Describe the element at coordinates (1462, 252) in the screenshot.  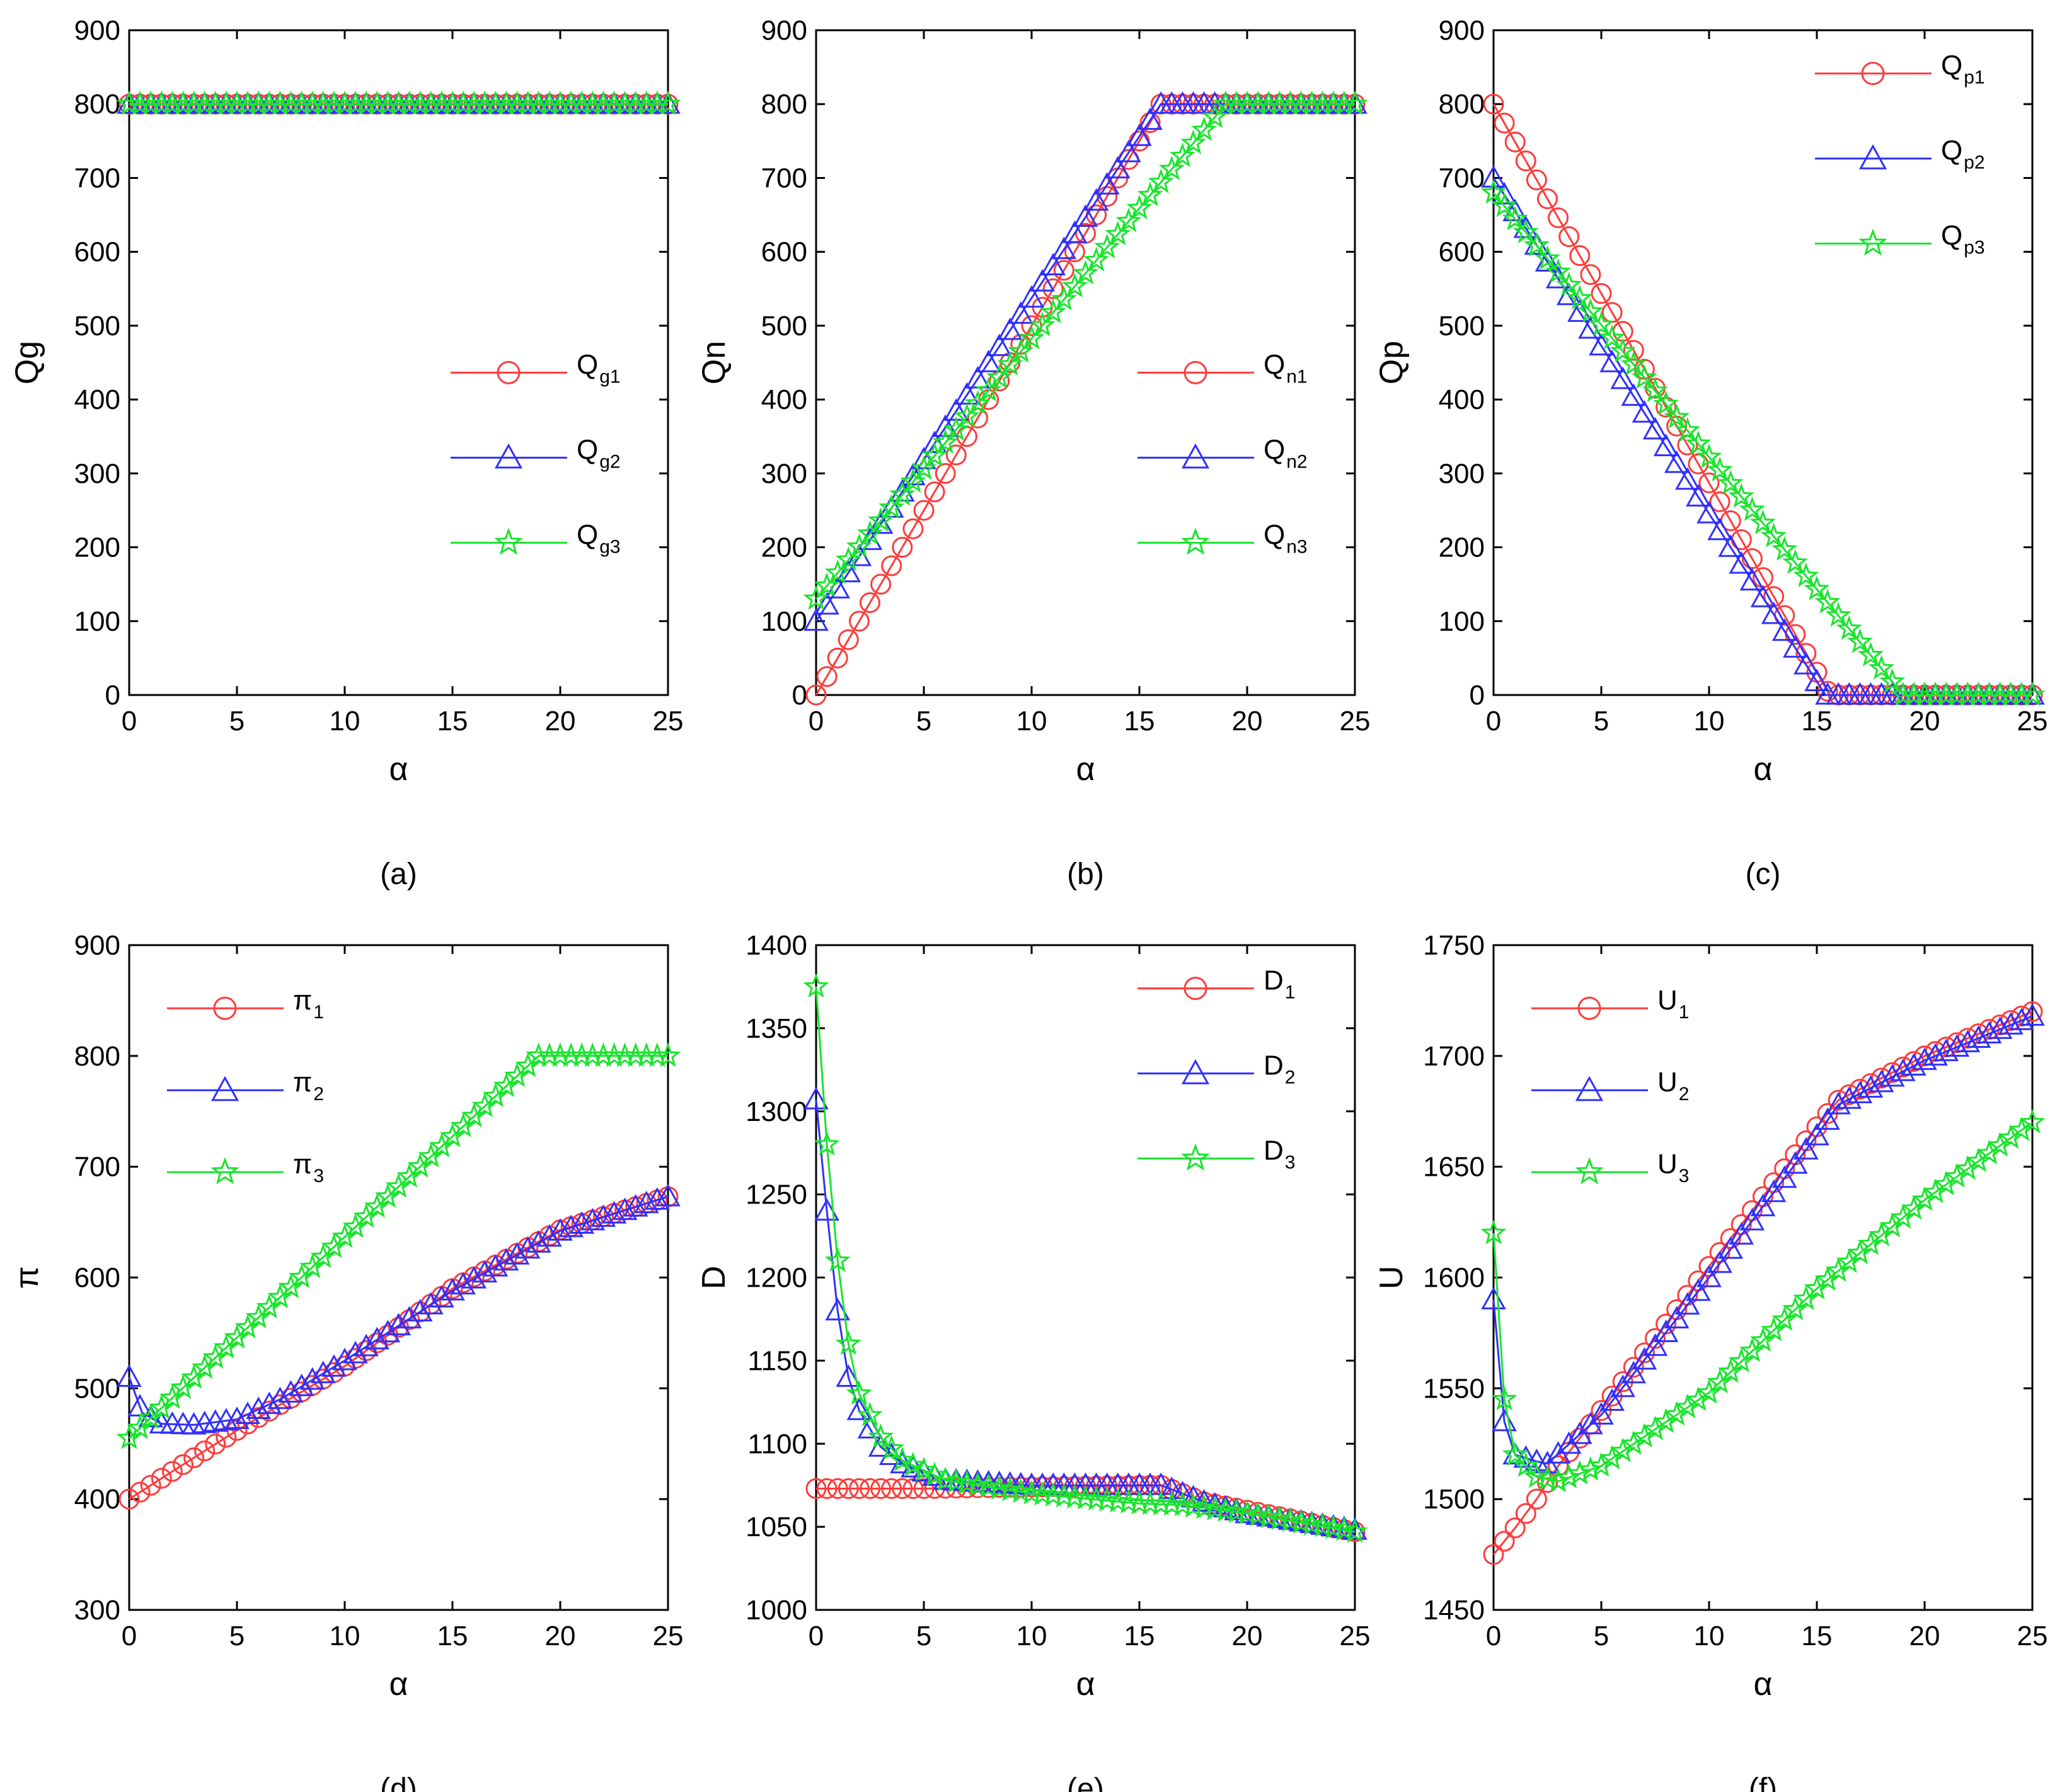
I see `y-tick-label: 600` at that location.